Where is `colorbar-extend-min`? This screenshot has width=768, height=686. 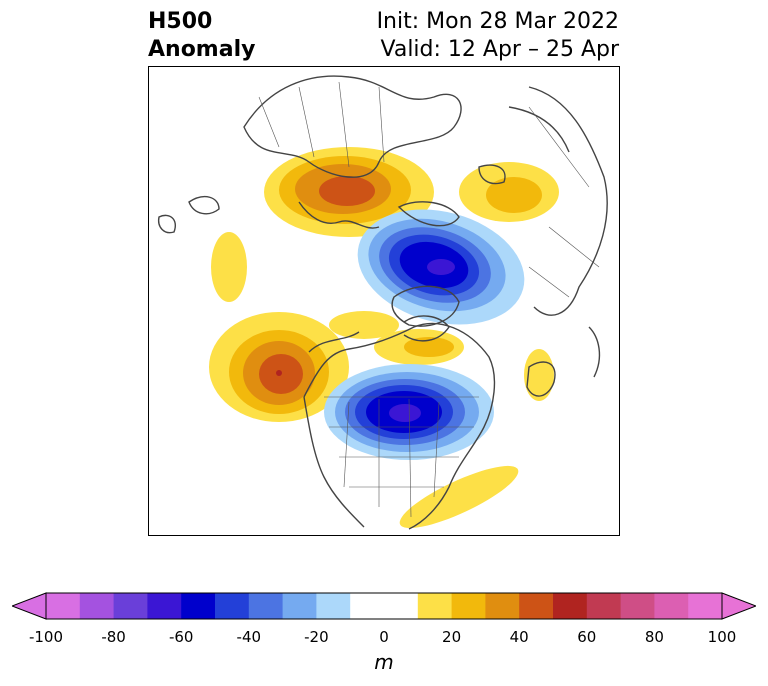 colorbar-extend-min is located at coordinates (29, 606).